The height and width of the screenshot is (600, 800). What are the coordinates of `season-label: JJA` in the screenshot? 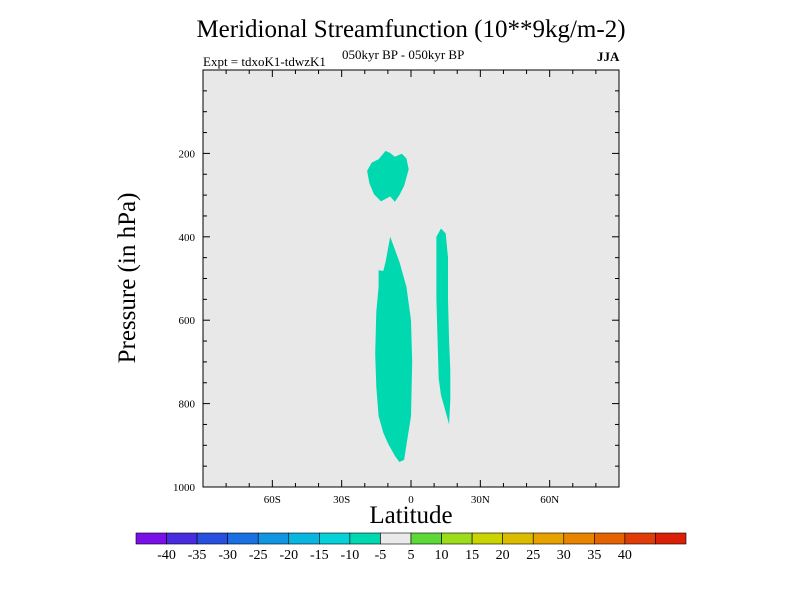 It's located at (608, 56).